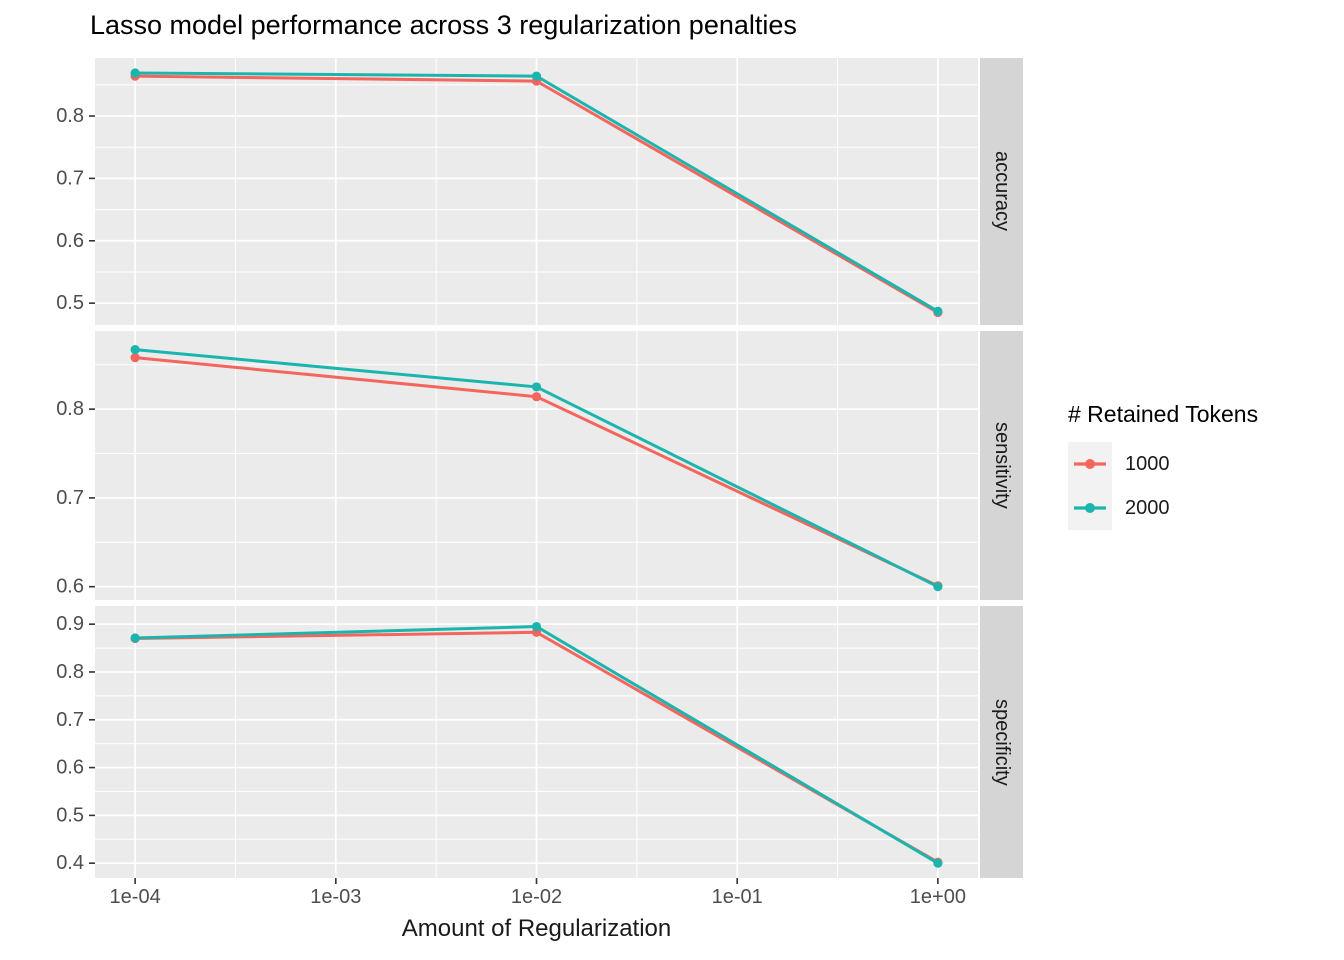  I want to click on x-axis-title: Amount of Regularization, so click(536, 928).